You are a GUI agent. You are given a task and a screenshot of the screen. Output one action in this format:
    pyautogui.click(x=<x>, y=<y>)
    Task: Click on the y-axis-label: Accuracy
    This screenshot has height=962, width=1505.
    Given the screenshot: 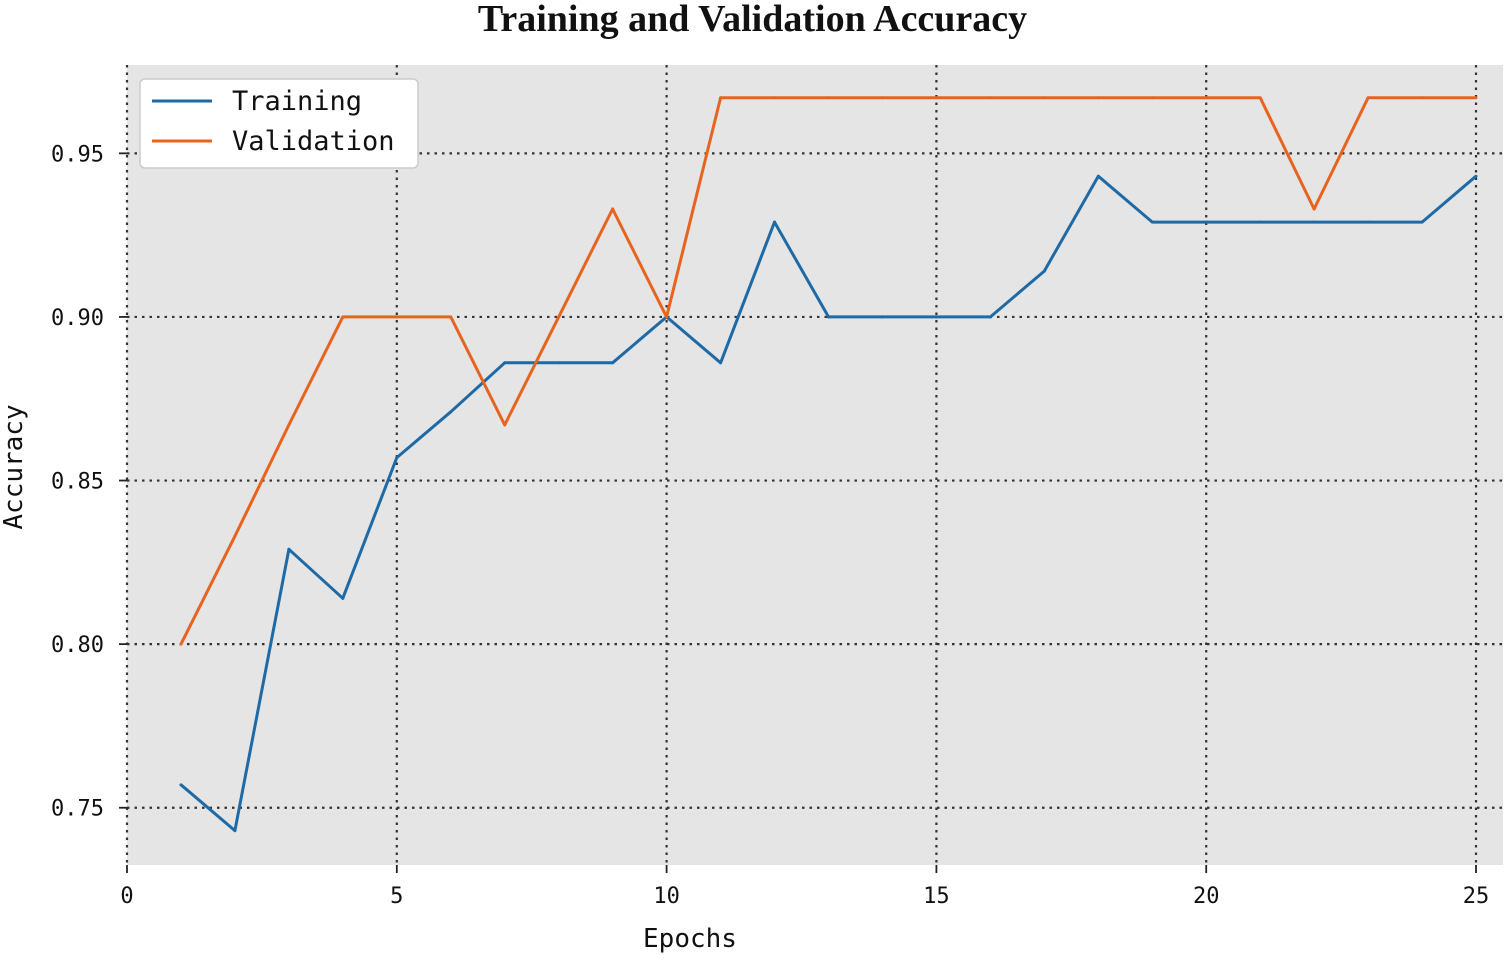 What is the action you would take?
    pyautogui.click(x=14, y=466)
    